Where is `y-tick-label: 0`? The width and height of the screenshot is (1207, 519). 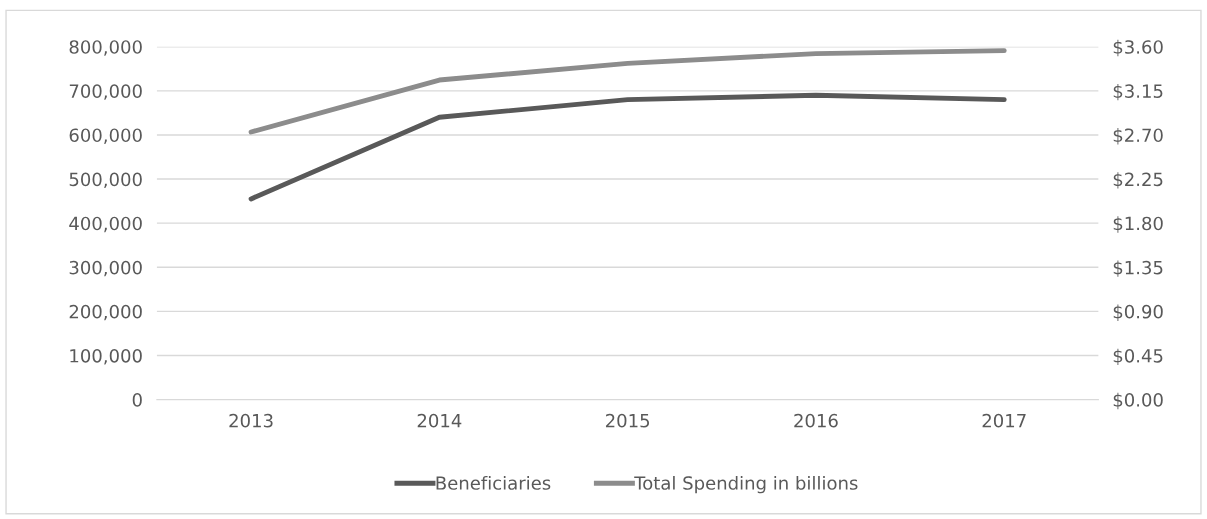 y-tick-label: 0 is located at coordinates (137, 400).